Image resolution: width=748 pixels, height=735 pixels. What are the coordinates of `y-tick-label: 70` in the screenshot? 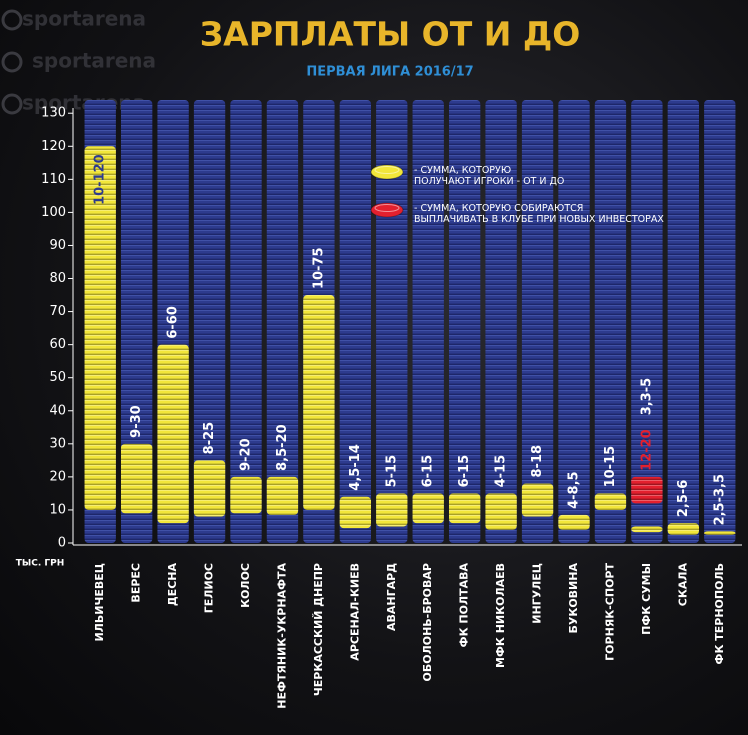 It's located at (57, 311).